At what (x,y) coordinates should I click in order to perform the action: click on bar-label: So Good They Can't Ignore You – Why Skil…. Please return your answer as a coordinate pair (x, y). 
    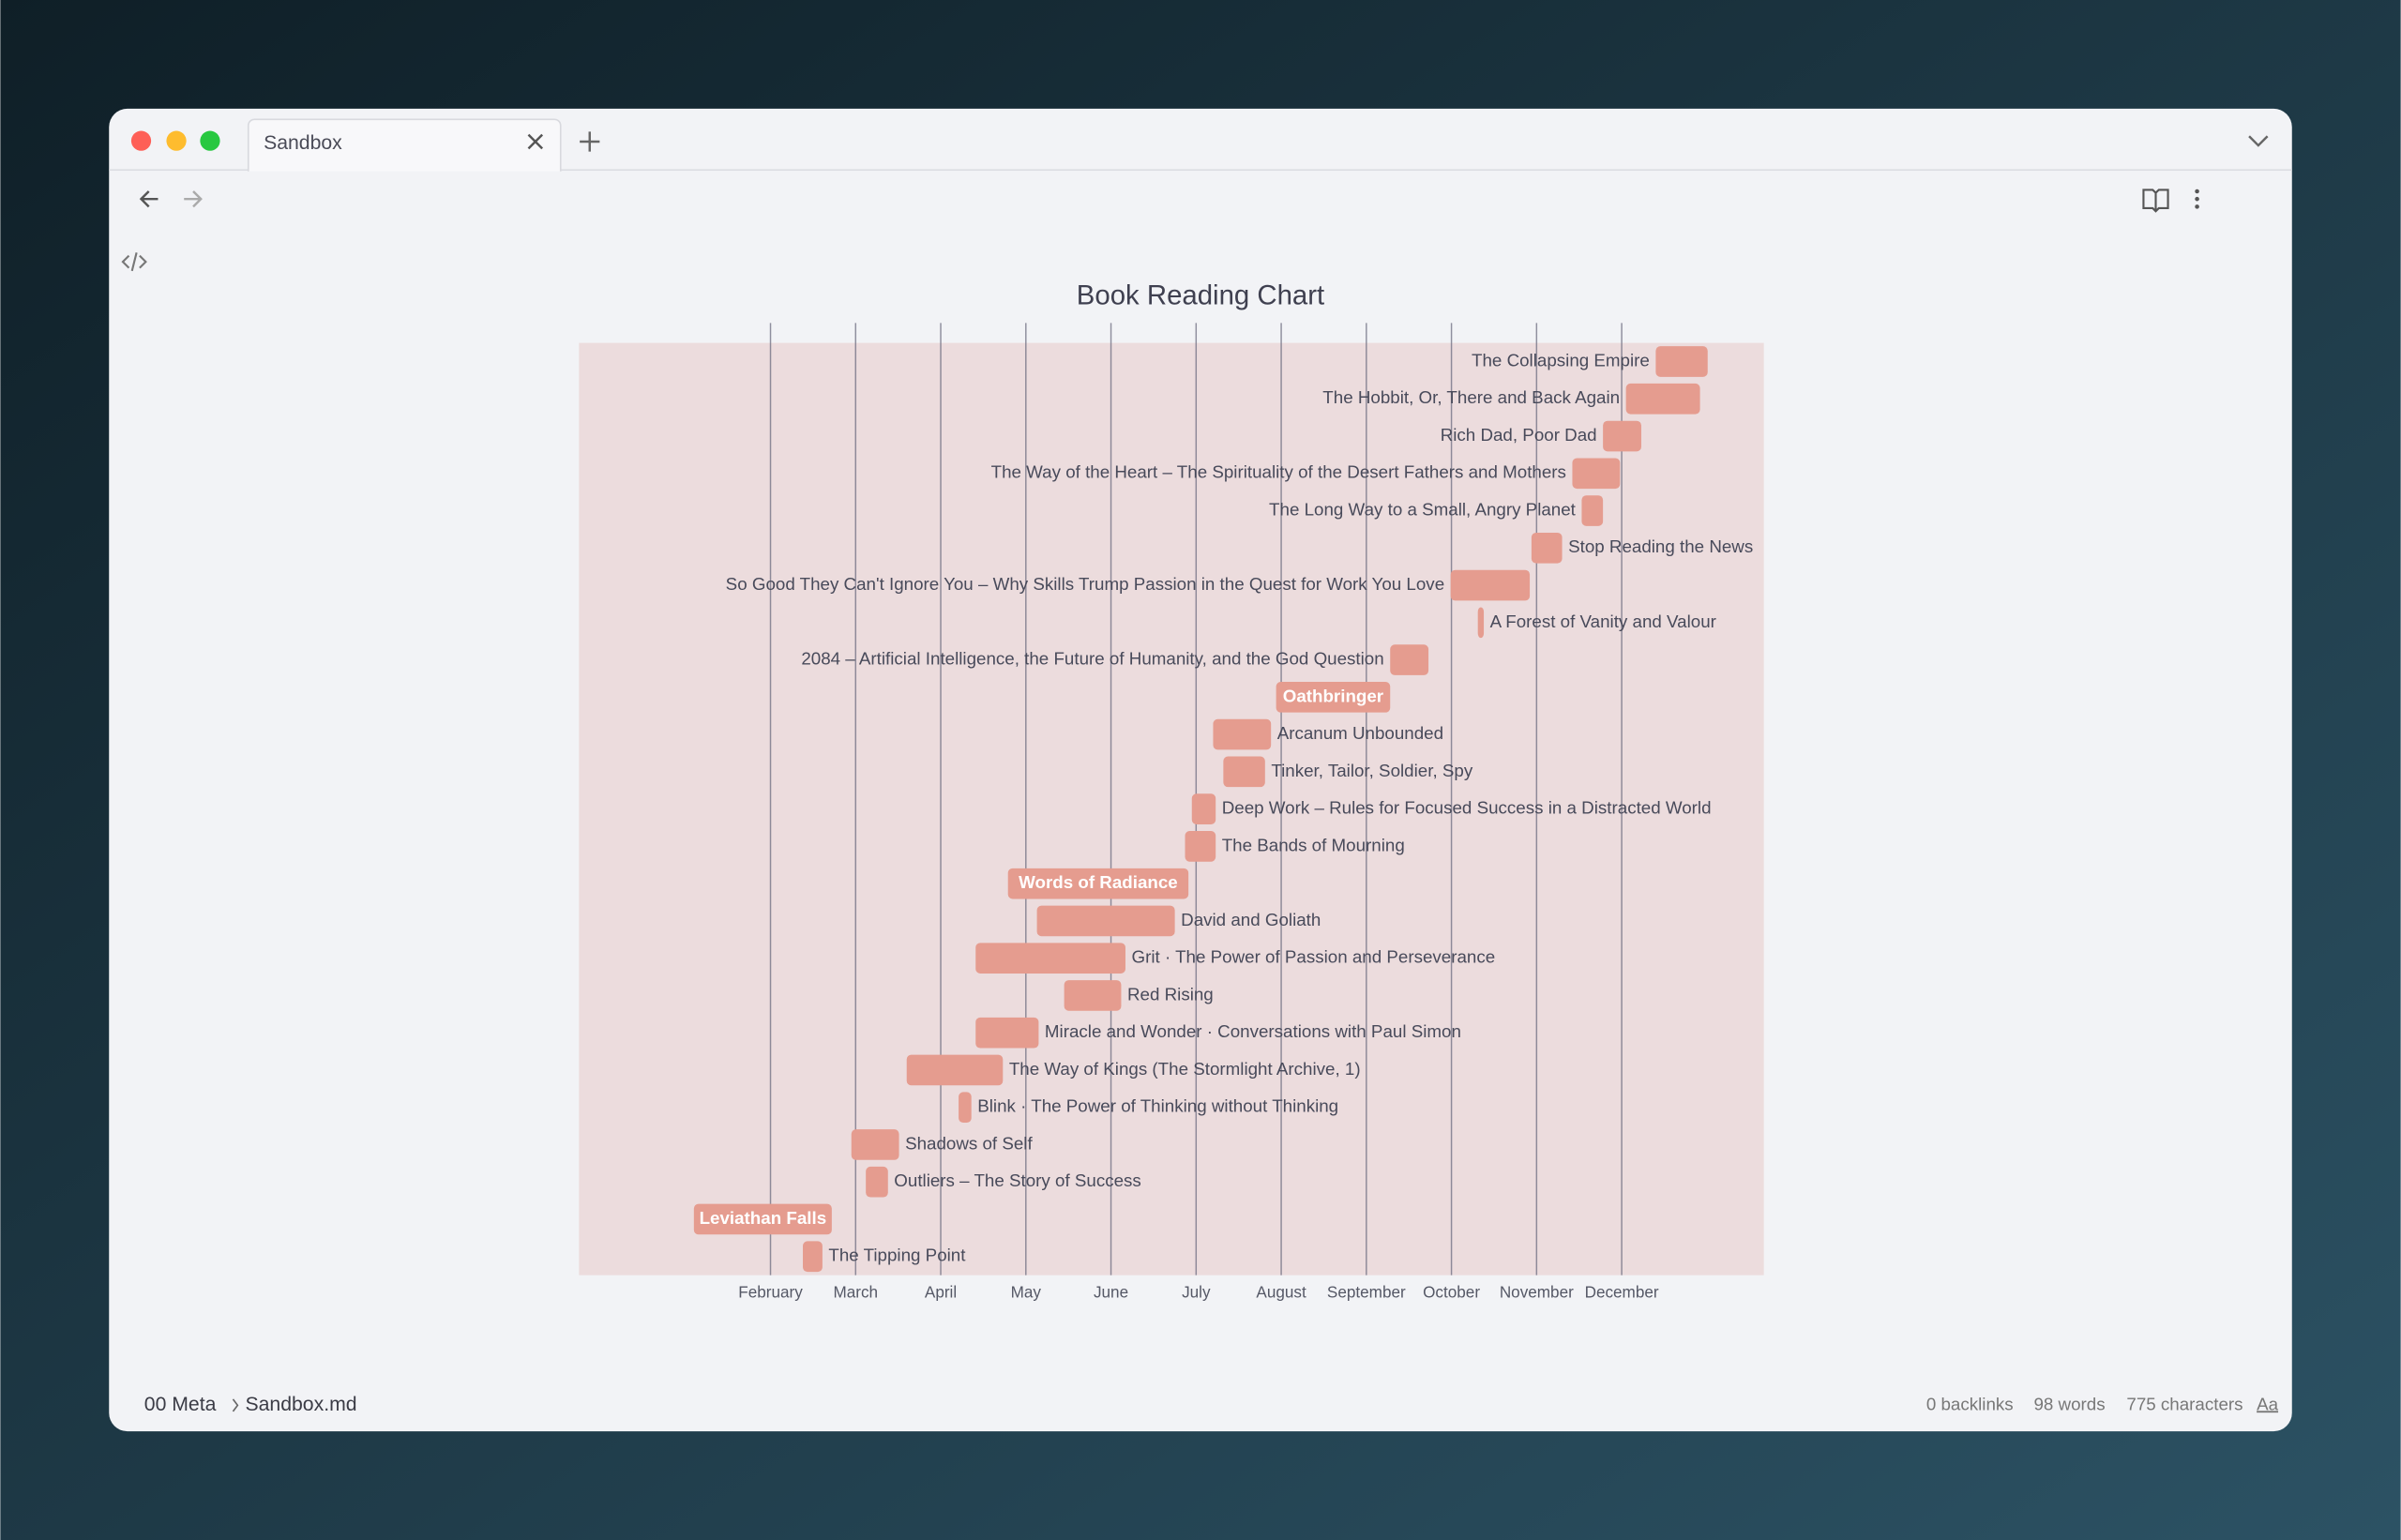
    Looking at the image, I should click on (1085, 584).